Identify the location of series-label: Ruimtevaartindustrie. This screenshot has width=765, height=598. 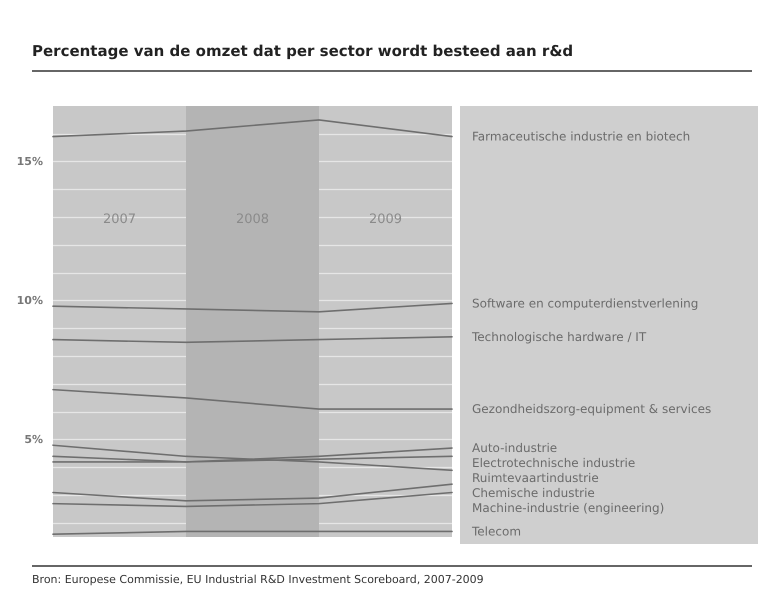
(535, 478).